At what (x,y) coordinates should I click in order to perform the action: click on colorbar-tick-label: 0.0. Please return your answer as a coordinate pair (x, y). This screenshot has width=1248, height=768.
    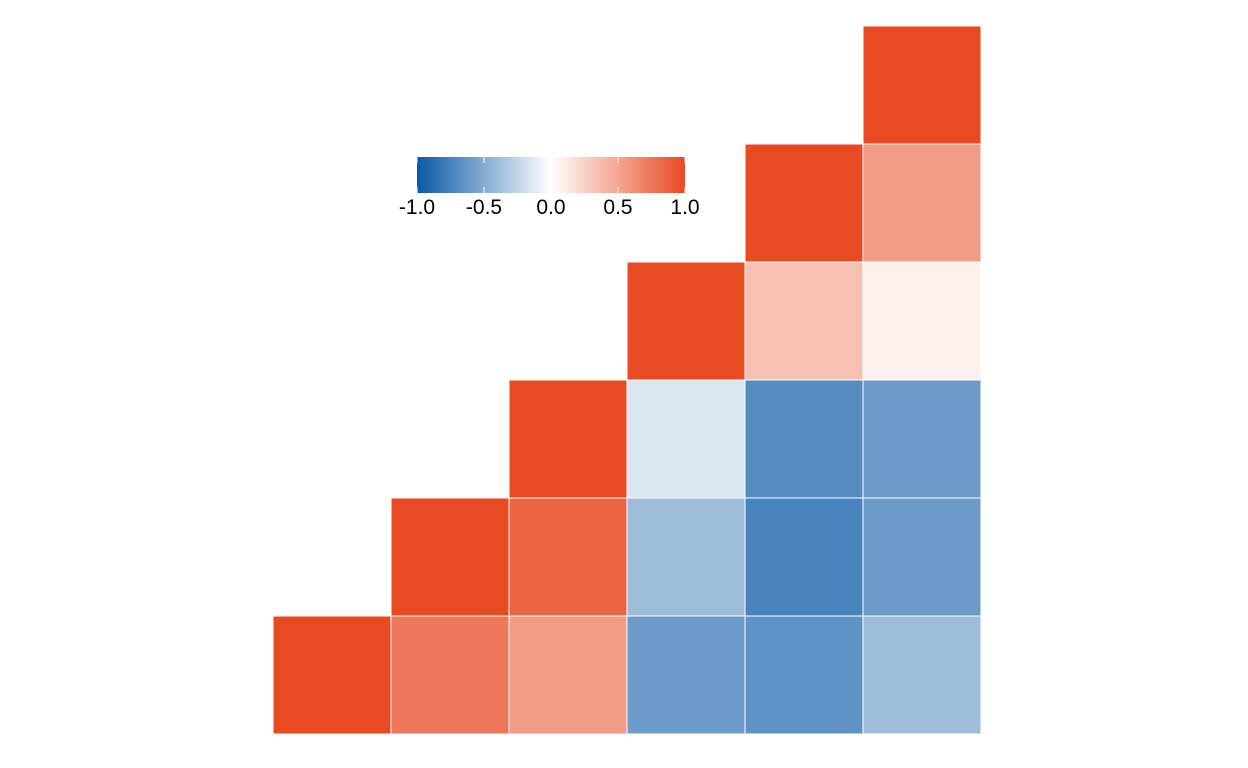
    Looking at the image, I should click on (550, 207).